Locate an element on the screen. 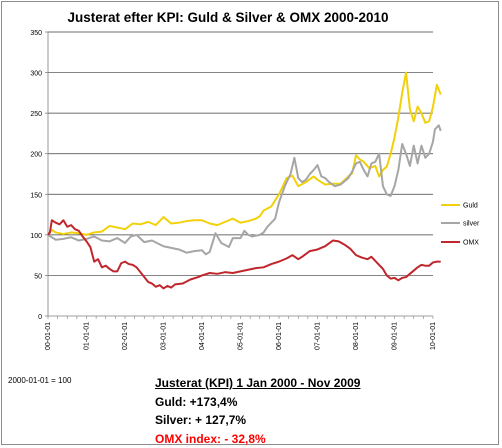 Image resolution: width=502 pixels, height=448 pixels. legend-label: silver is located at coordinates (471, 224).